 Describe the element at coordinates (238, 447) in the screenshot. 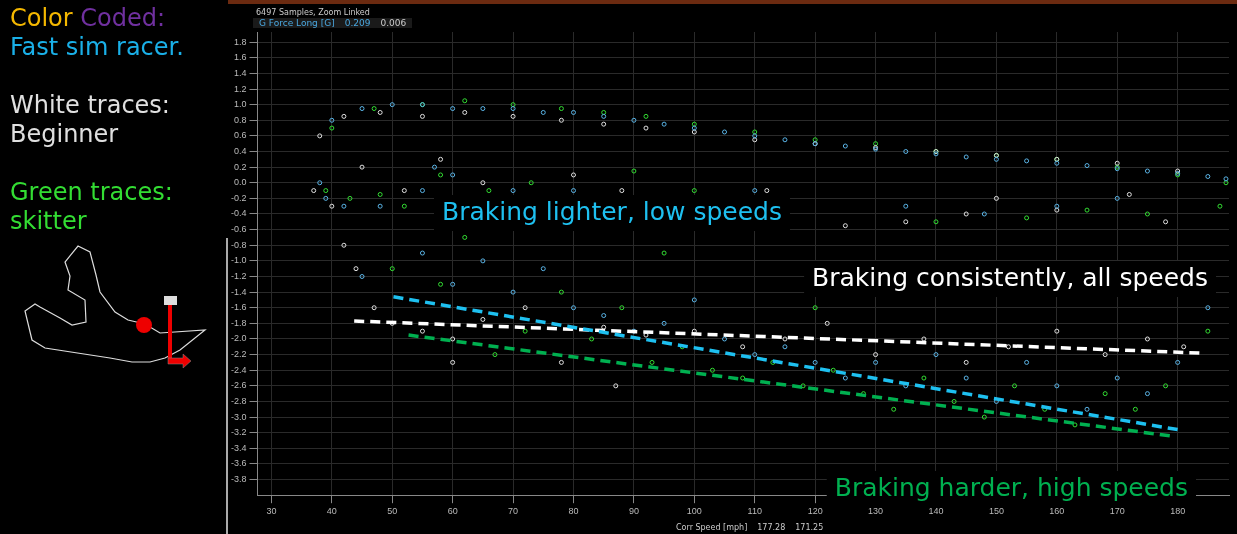

I see `y-tick-label: -3.4` at that location.